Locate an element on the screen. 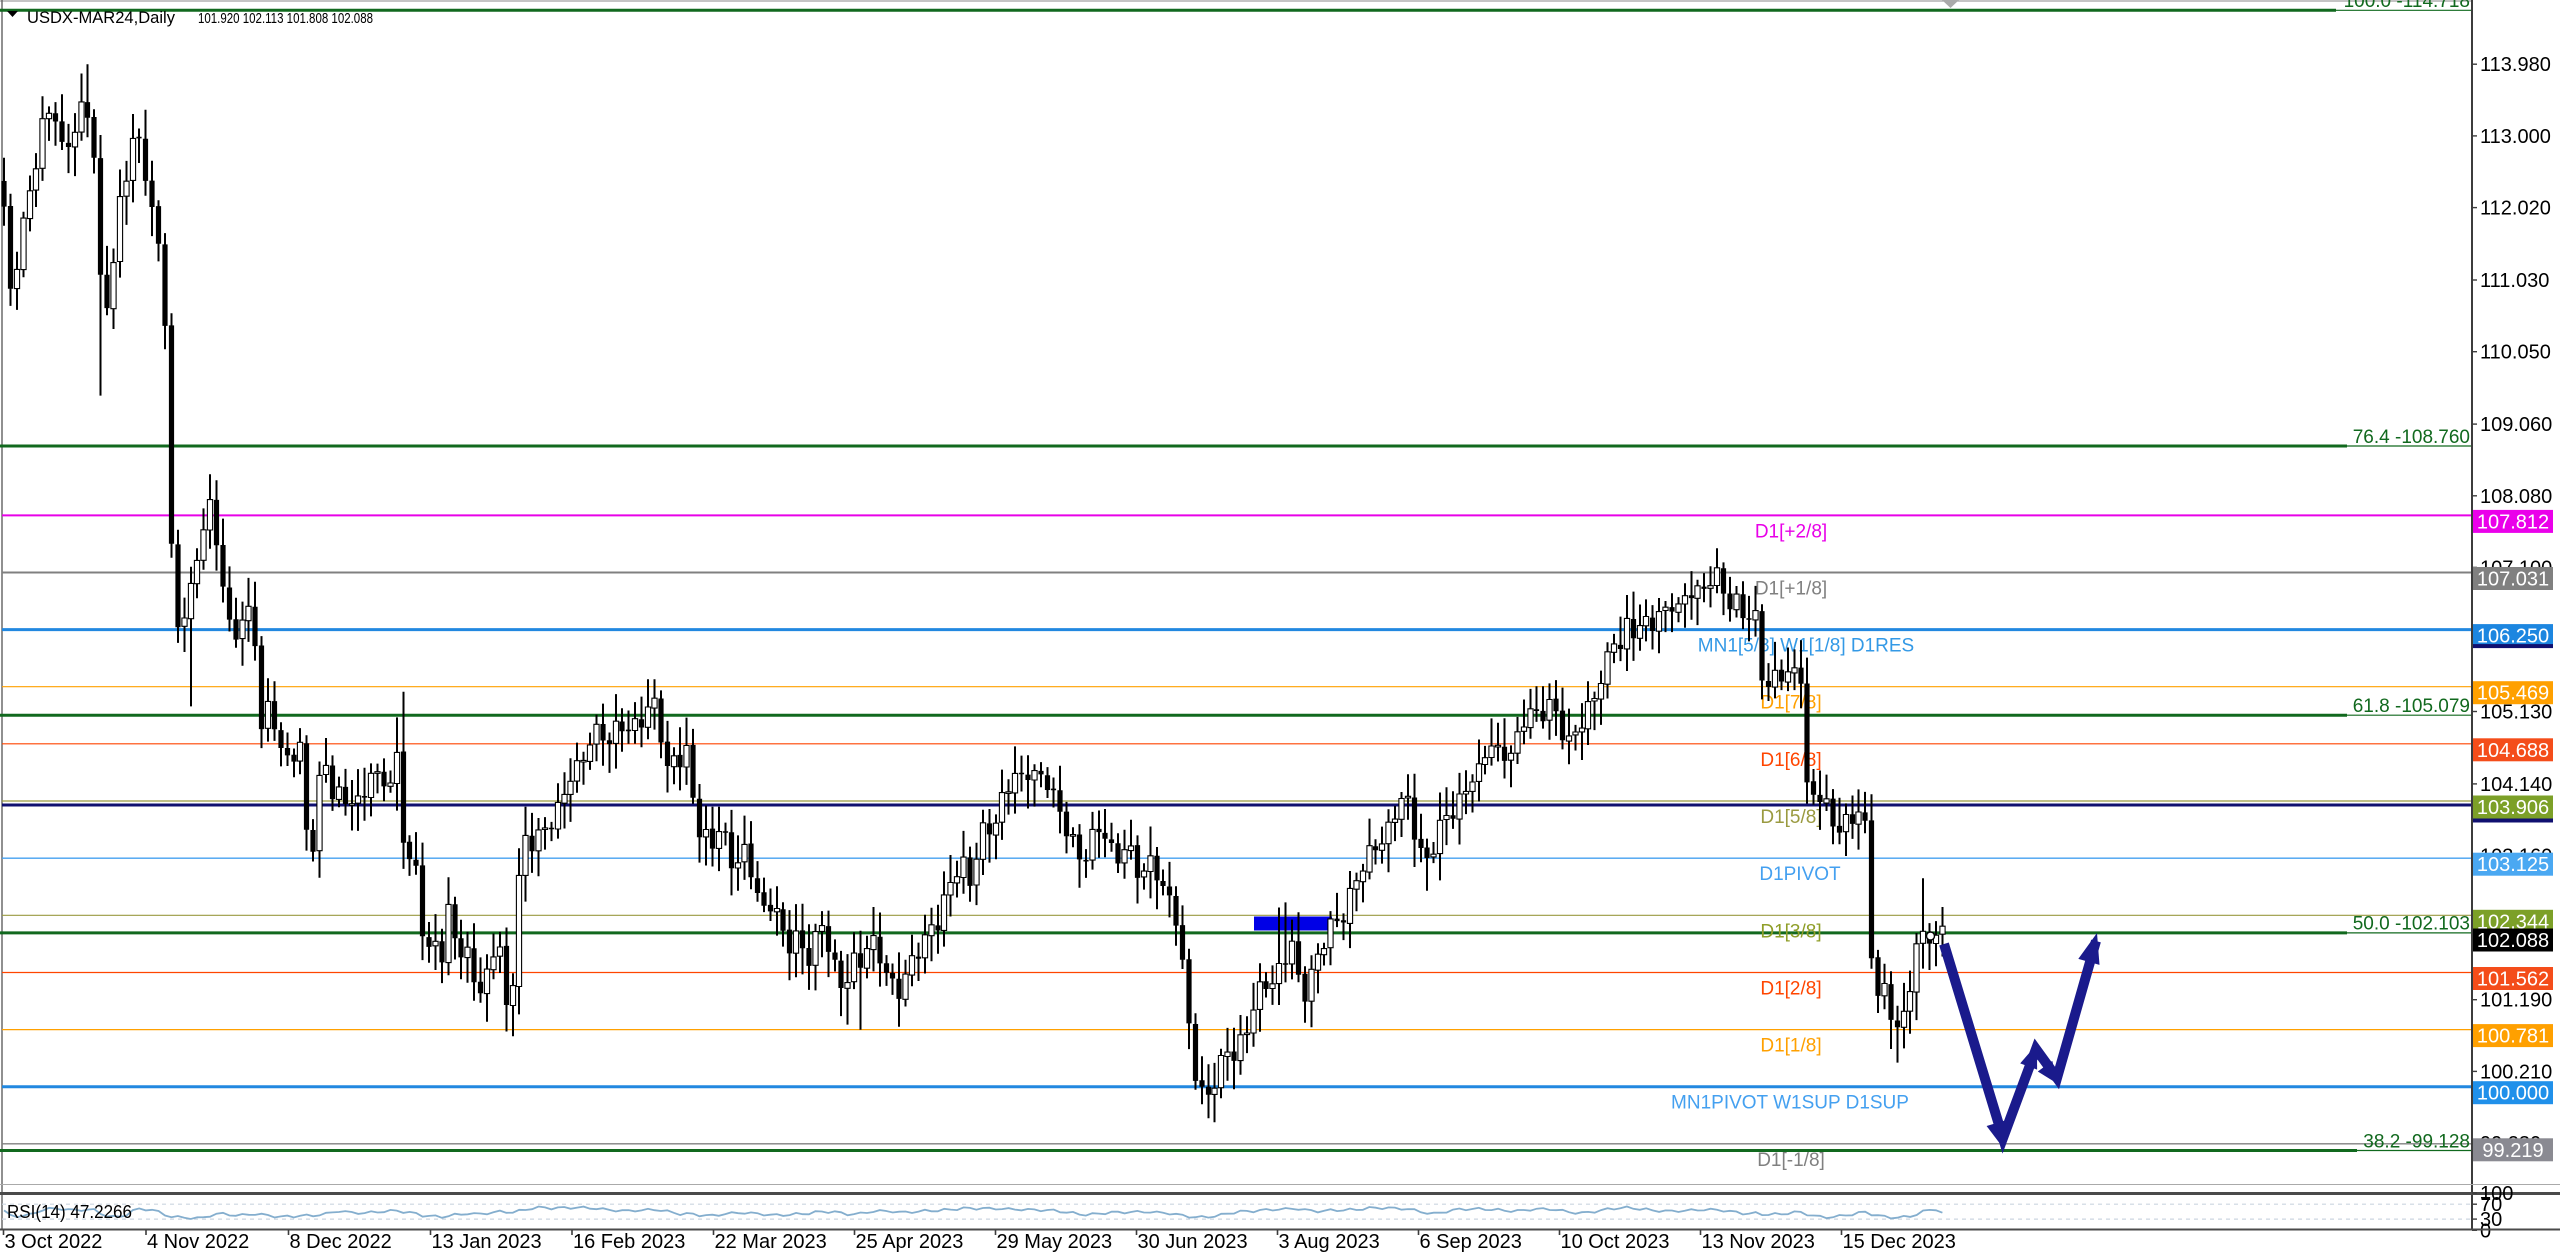  svg-text: 110.050 is located at coordinates (2515, 353).